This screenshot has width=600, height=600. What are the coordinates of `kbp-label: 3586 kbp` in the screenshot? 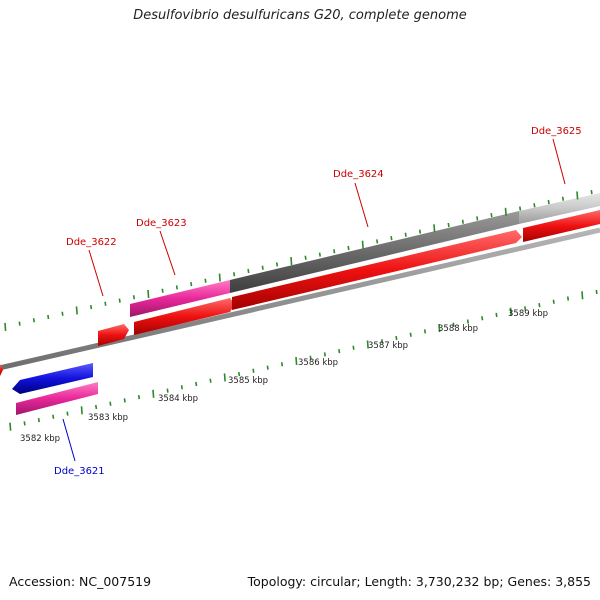 It's located at (318, 363).